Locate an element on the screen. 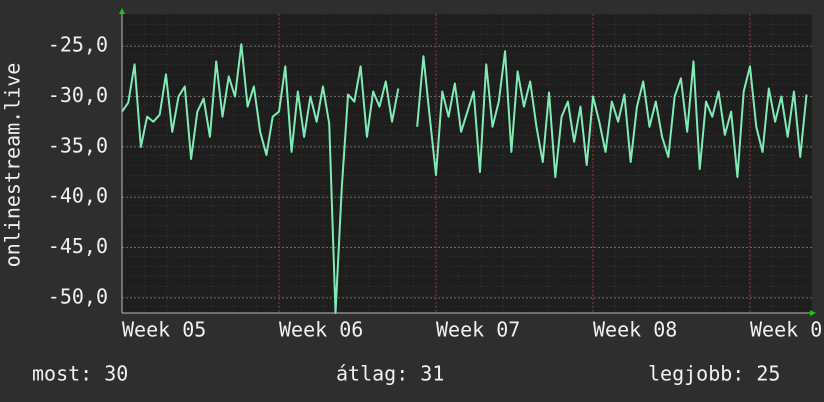 The width and height of the screenshot is (824, 402). x-tick-label: Week 0 is located at coordinates (786, 330).